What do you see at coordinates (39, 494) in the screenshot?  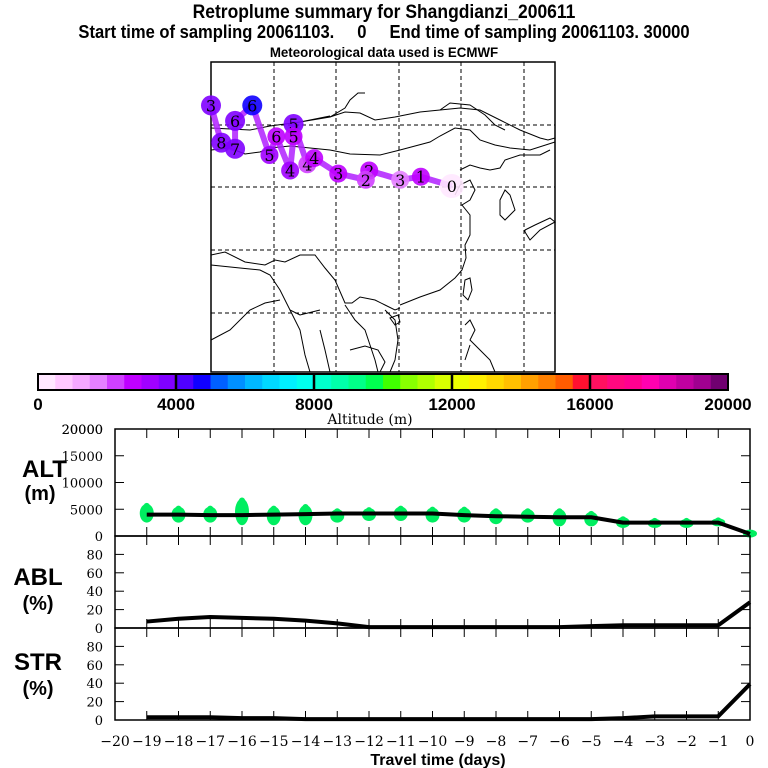 I see `alt-panel-unit: (m)` at bounding box center [39, 494].